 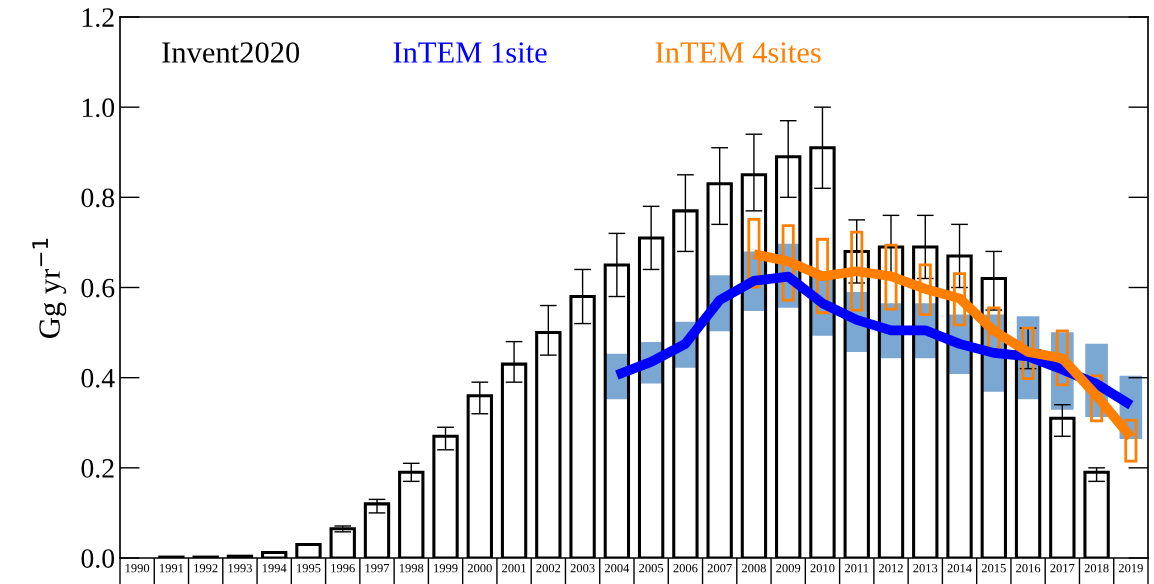 I want to click on x-tick-label: 2018, so click(x=1096, y=568).